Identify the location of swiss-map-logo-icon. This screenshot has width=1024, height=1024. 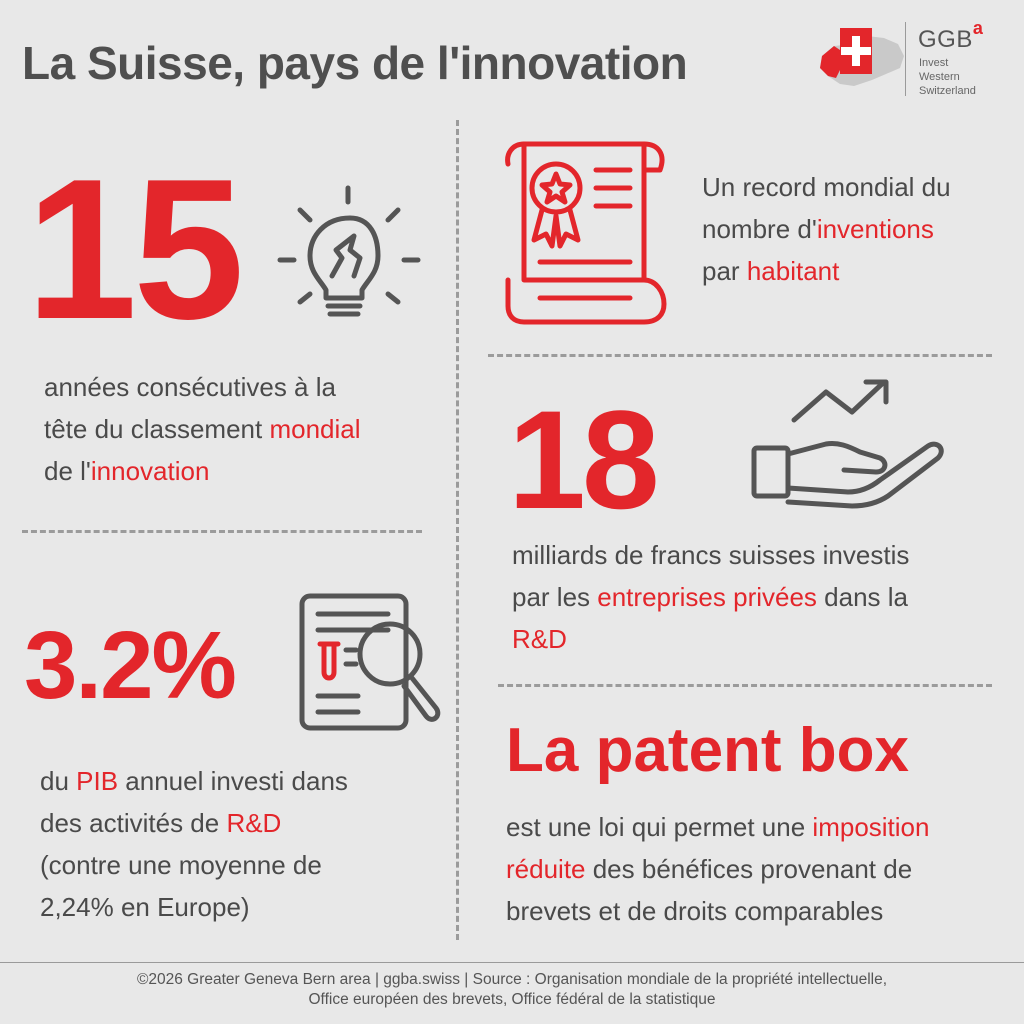
(862, 57).